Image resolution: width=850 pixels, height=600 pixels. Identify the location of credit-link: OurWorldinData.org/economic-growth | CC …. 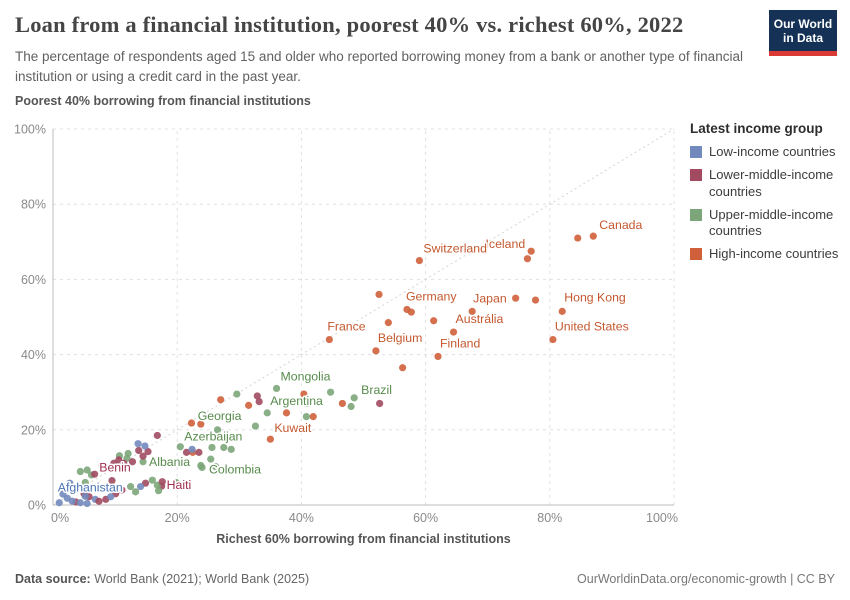
(706, 579).